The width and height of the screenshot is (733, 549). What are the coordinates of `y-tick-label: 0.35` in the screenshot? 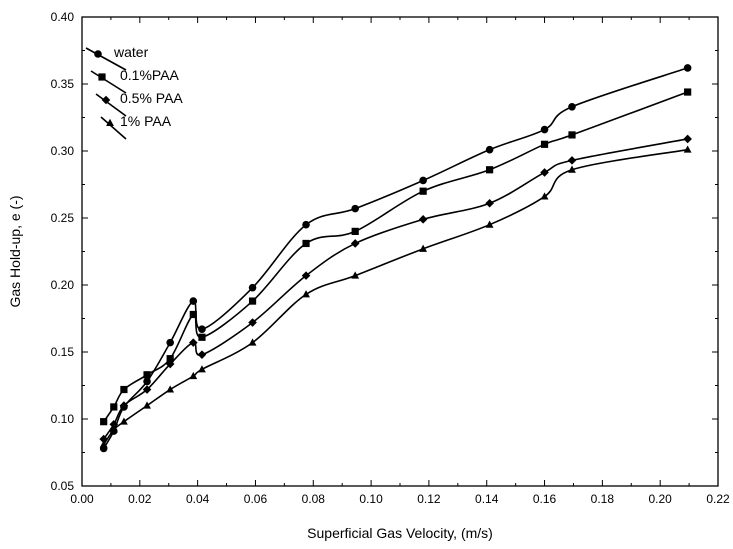 It's located at (63, 84).